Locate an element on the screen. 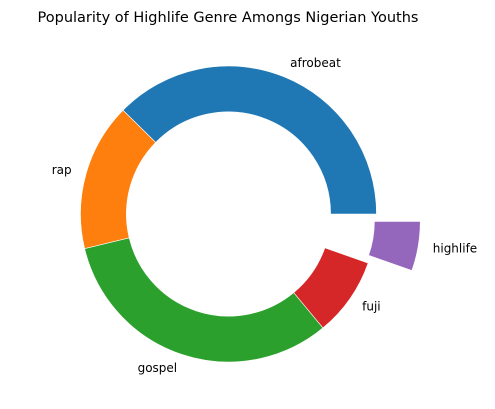  slice-label-gospel: gospel is located at coordinates (158, 368).